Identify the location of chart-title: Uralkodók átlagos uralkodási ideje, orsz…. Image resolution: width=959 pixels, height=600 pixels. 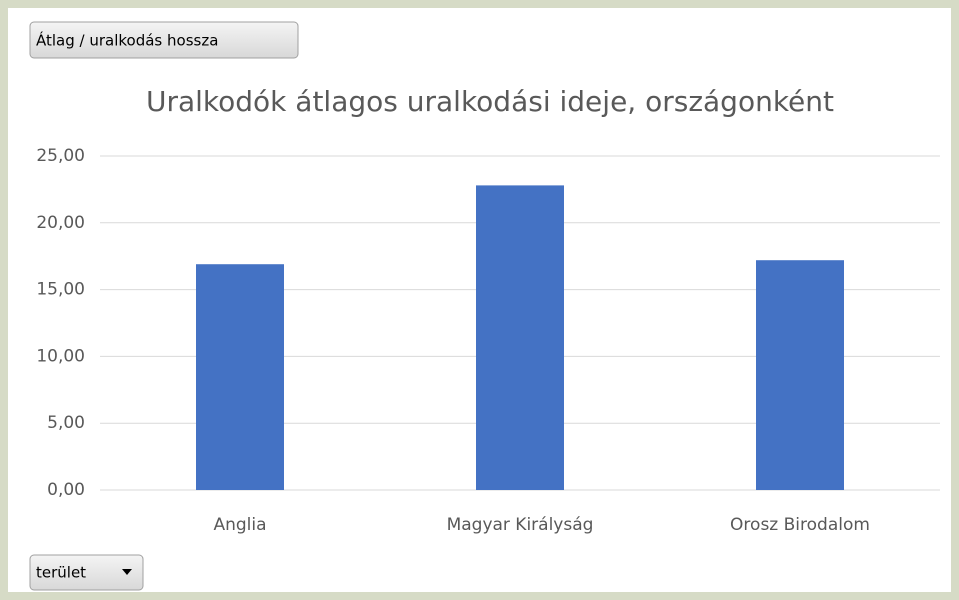
(490, 101).